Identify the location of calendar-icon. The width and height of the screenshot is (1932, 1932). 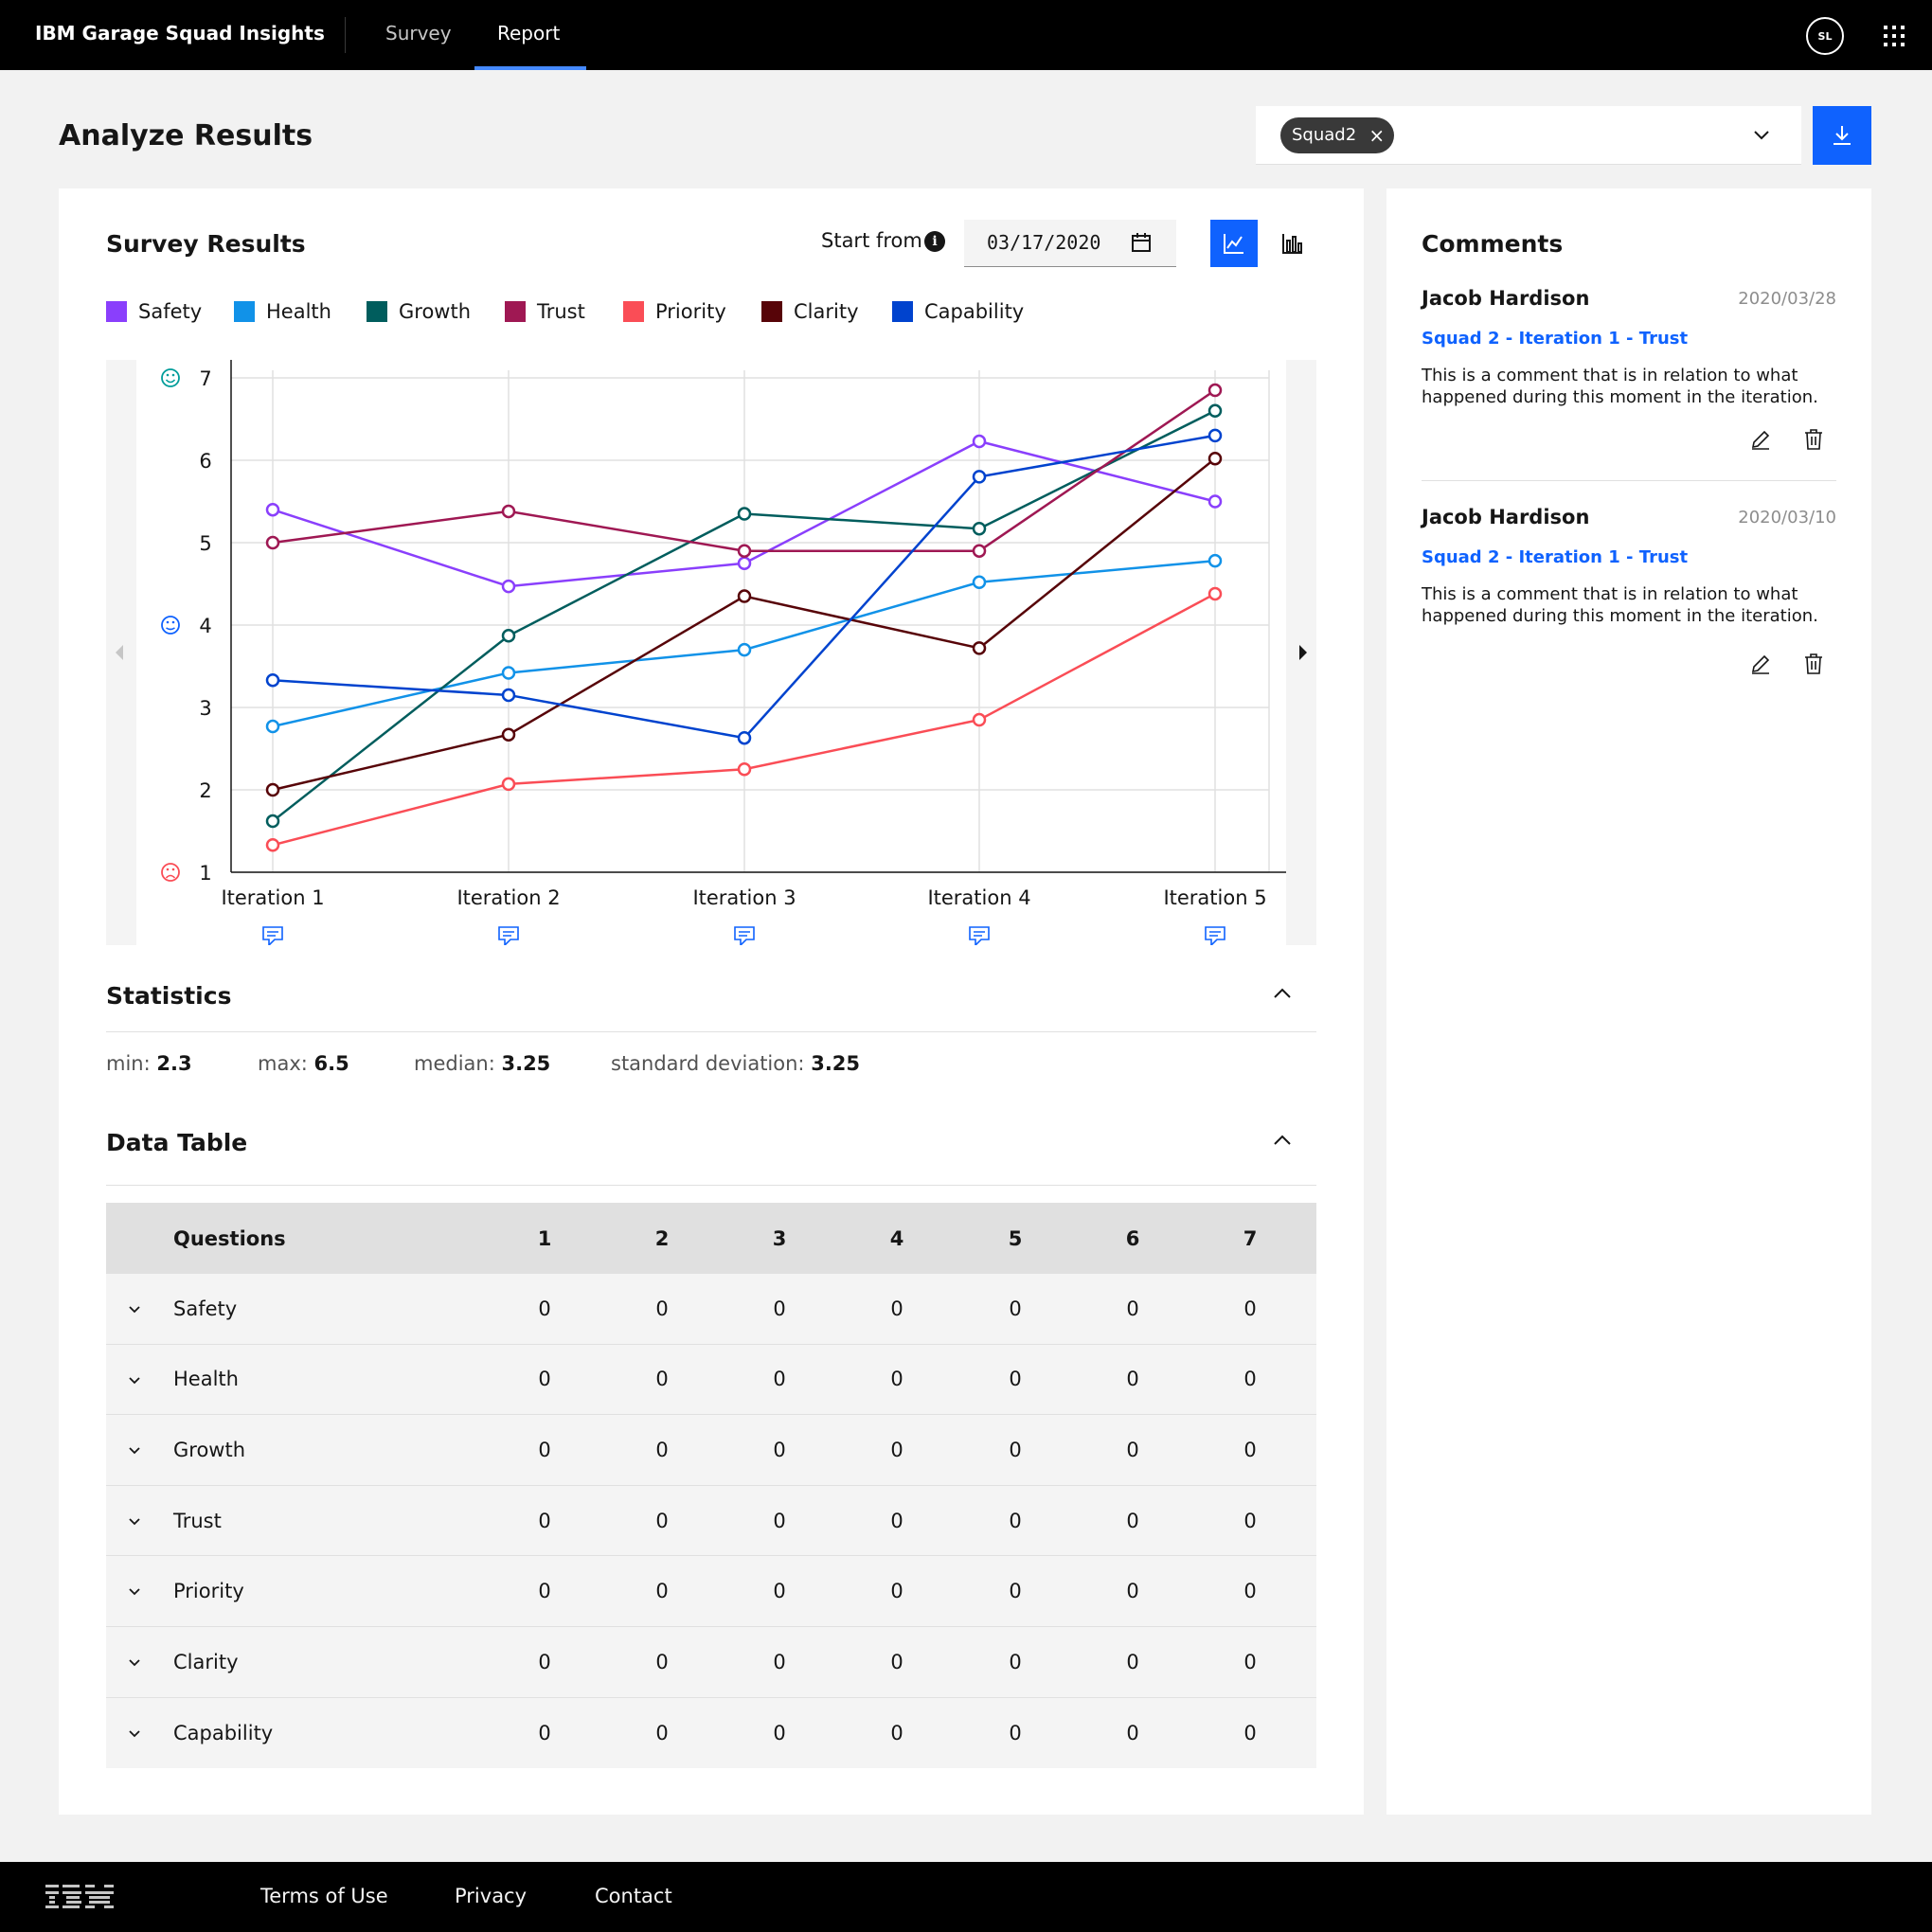
(1141, 242).